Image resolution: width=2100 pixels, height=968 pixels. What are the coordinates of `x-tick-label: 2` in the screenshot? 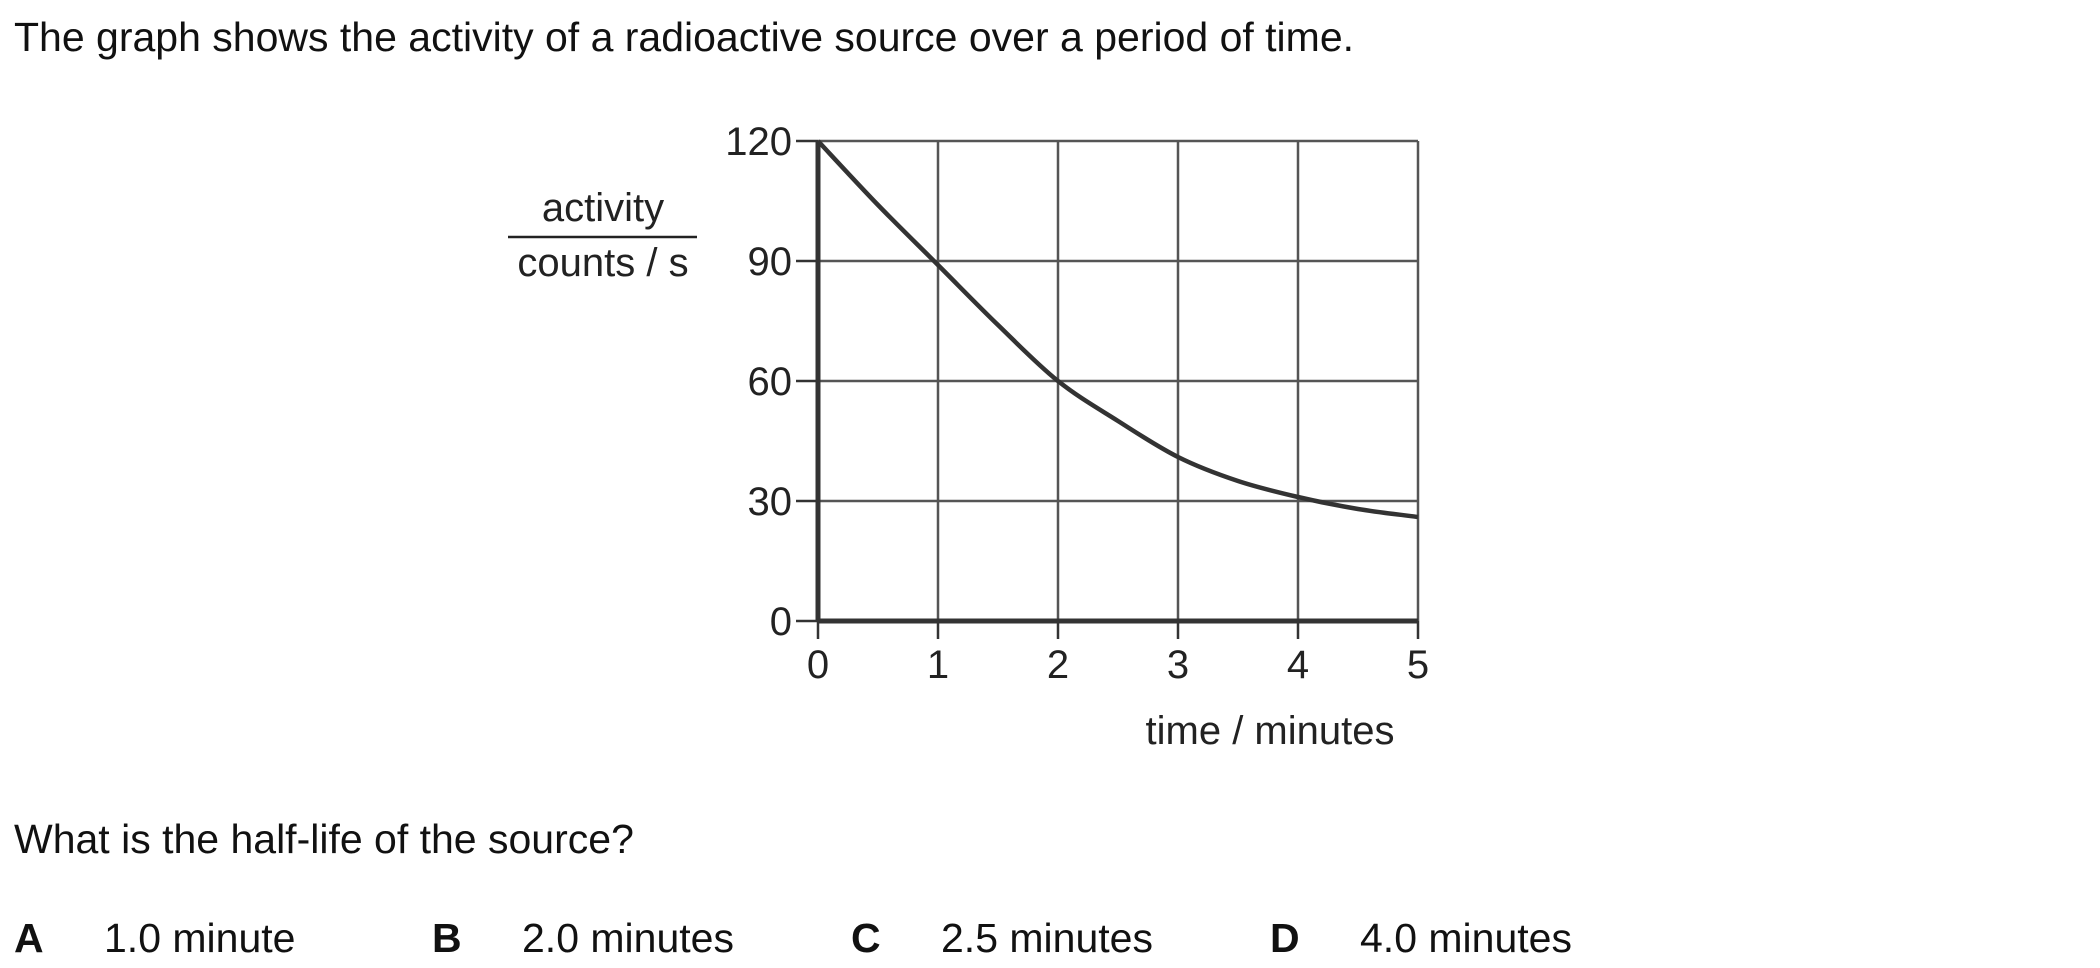 It's located at (1058, 665).